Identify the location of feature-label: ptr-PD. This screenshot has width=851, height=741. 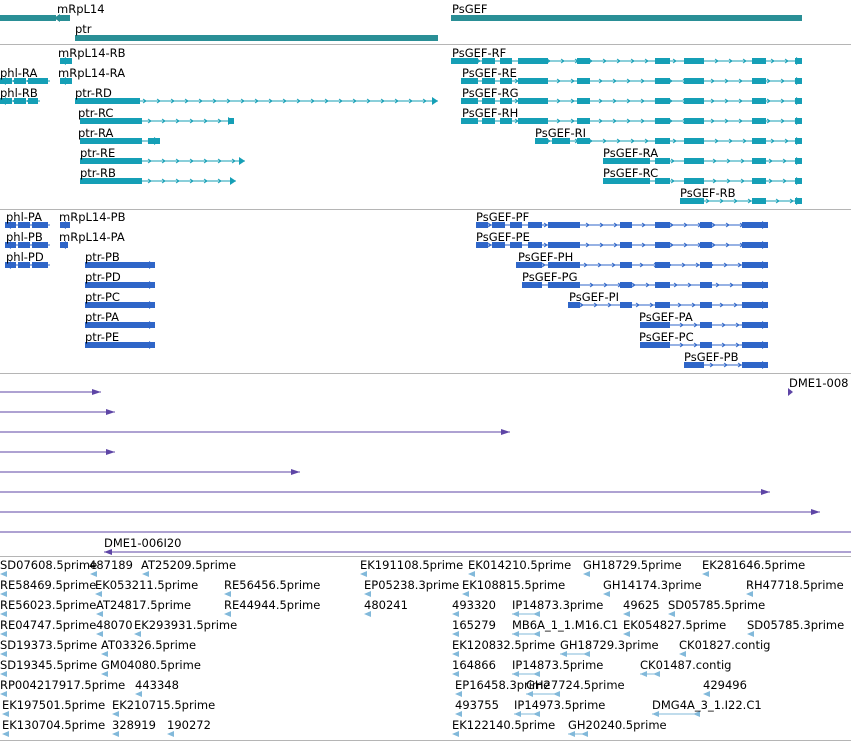
(103, 277).